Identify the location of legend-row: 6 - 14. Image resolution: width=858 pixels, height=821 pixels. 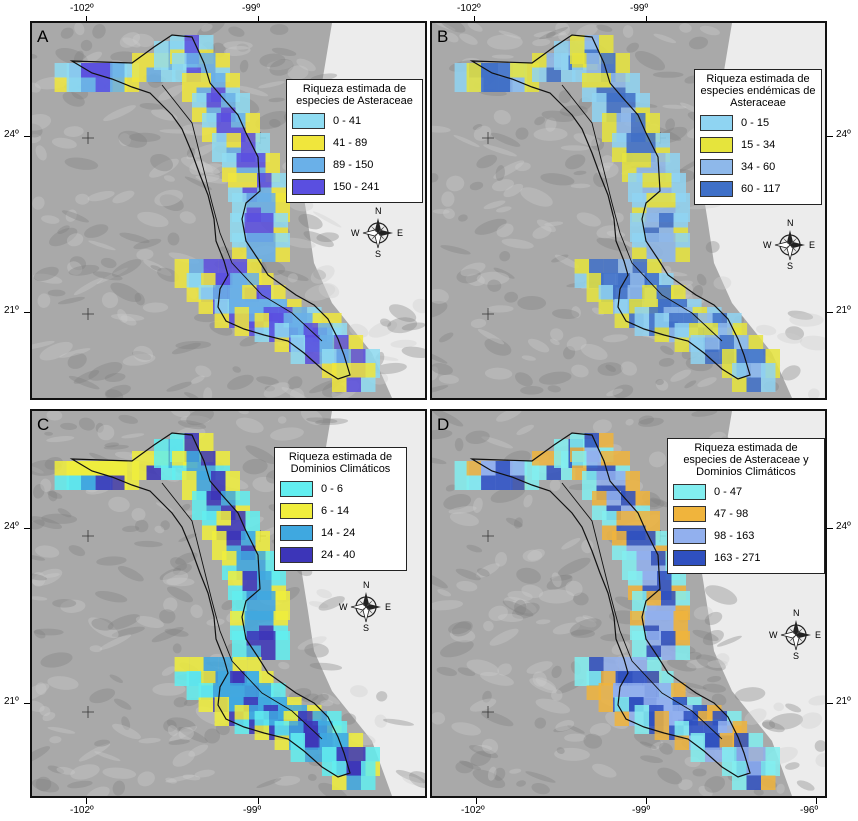
(340, 511).